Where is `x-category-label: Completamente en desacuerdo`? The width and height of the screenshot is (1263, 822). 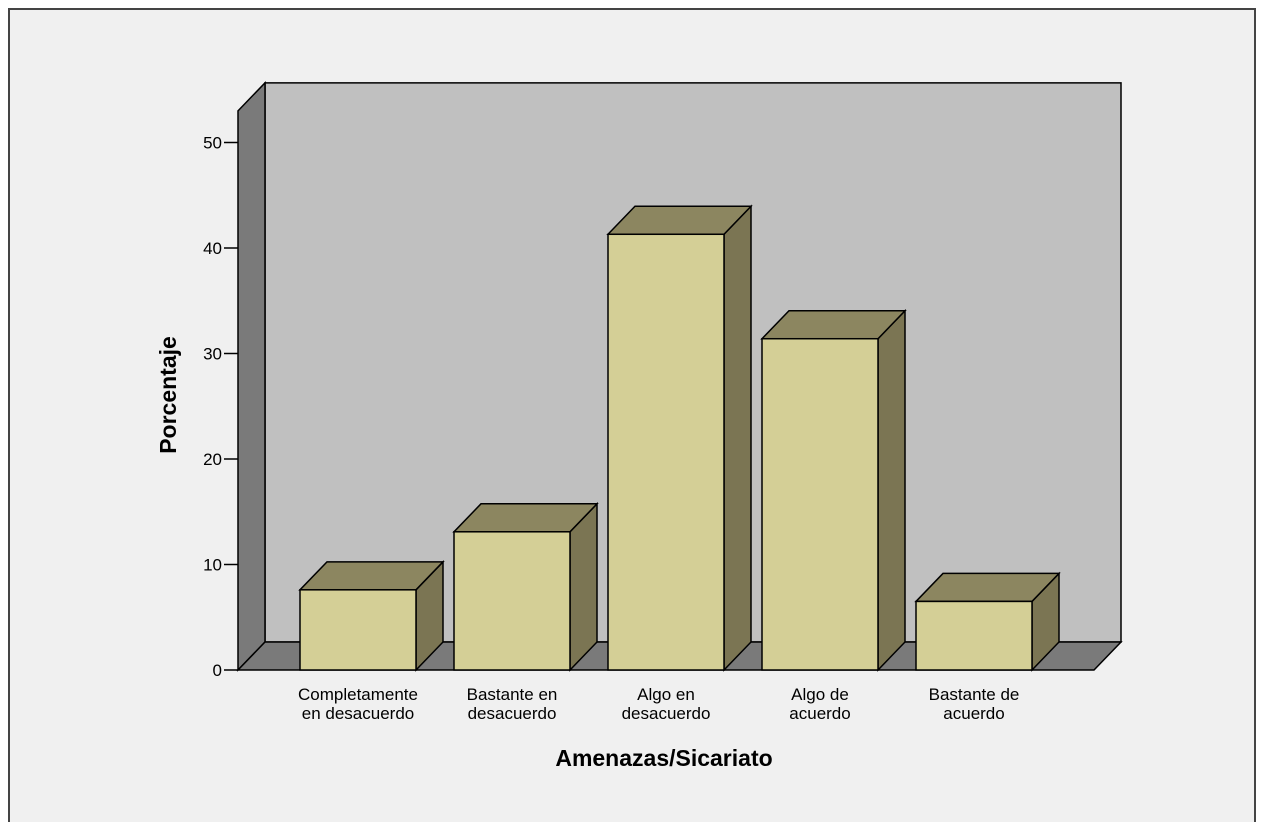 x-category-label: Completamente en desacuerdo is located at coordinates (358, 704).